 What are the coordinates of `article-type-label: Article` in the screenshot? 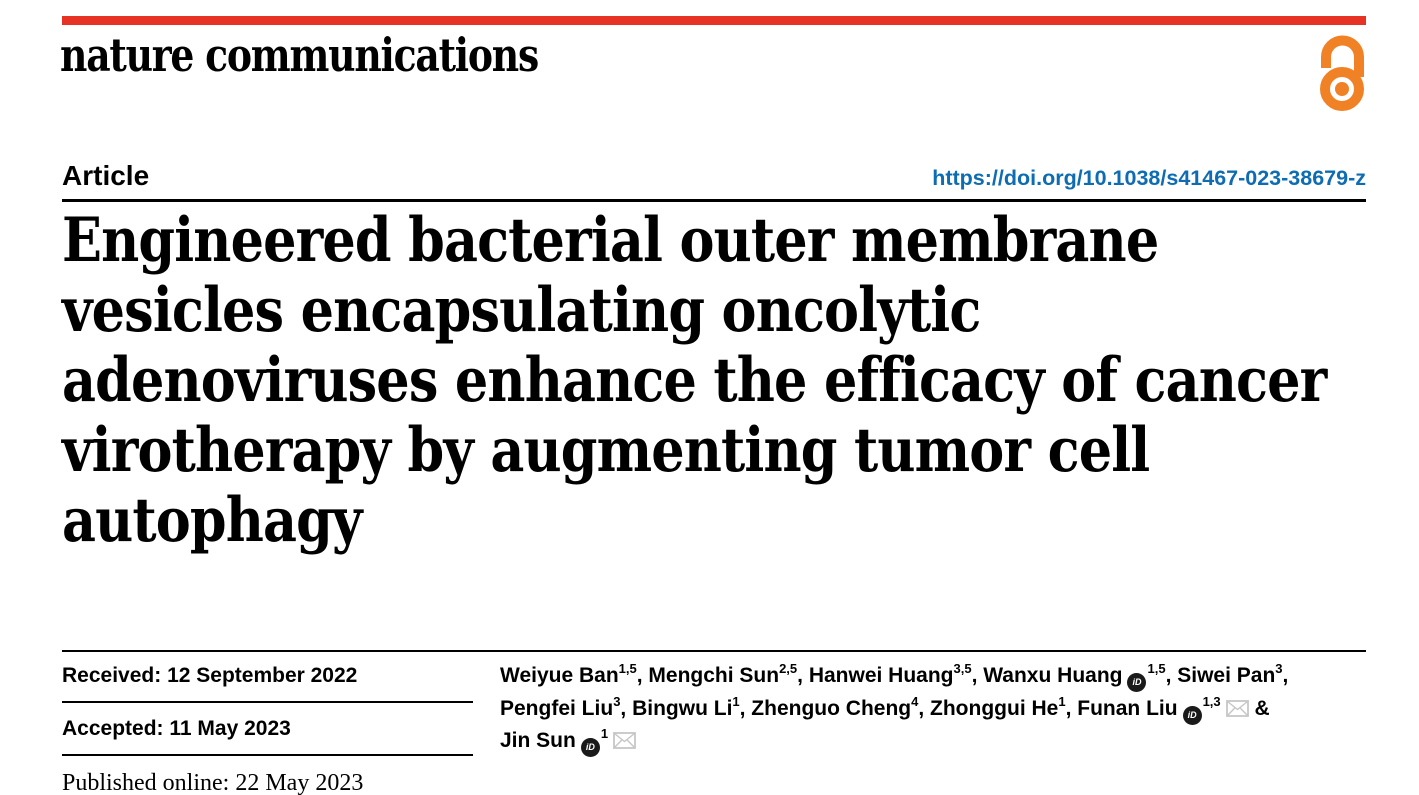 It's located at (106, 175).